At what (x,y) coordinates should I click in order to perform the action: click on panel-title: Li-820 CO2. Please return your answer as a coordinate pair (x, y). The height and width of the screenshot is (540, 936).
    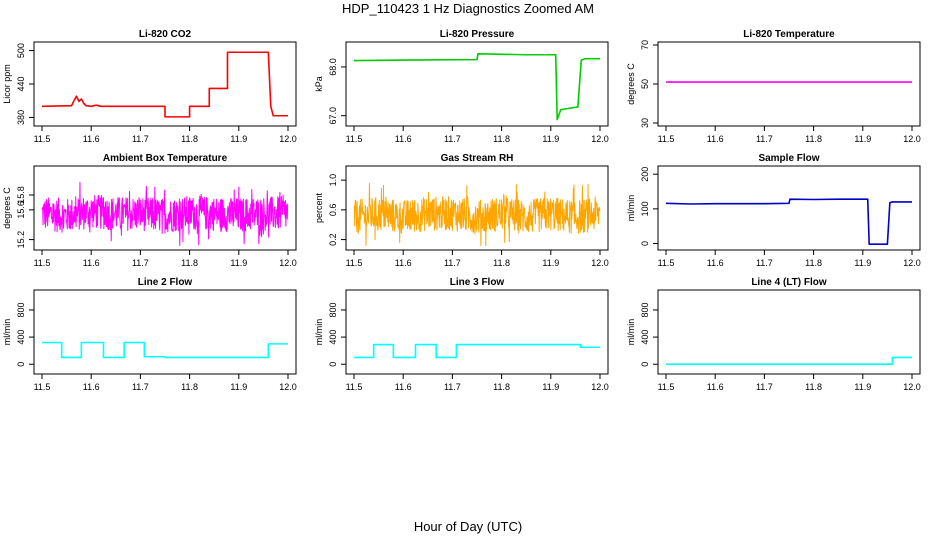
    Looking at the image, I should click on (165, 34).